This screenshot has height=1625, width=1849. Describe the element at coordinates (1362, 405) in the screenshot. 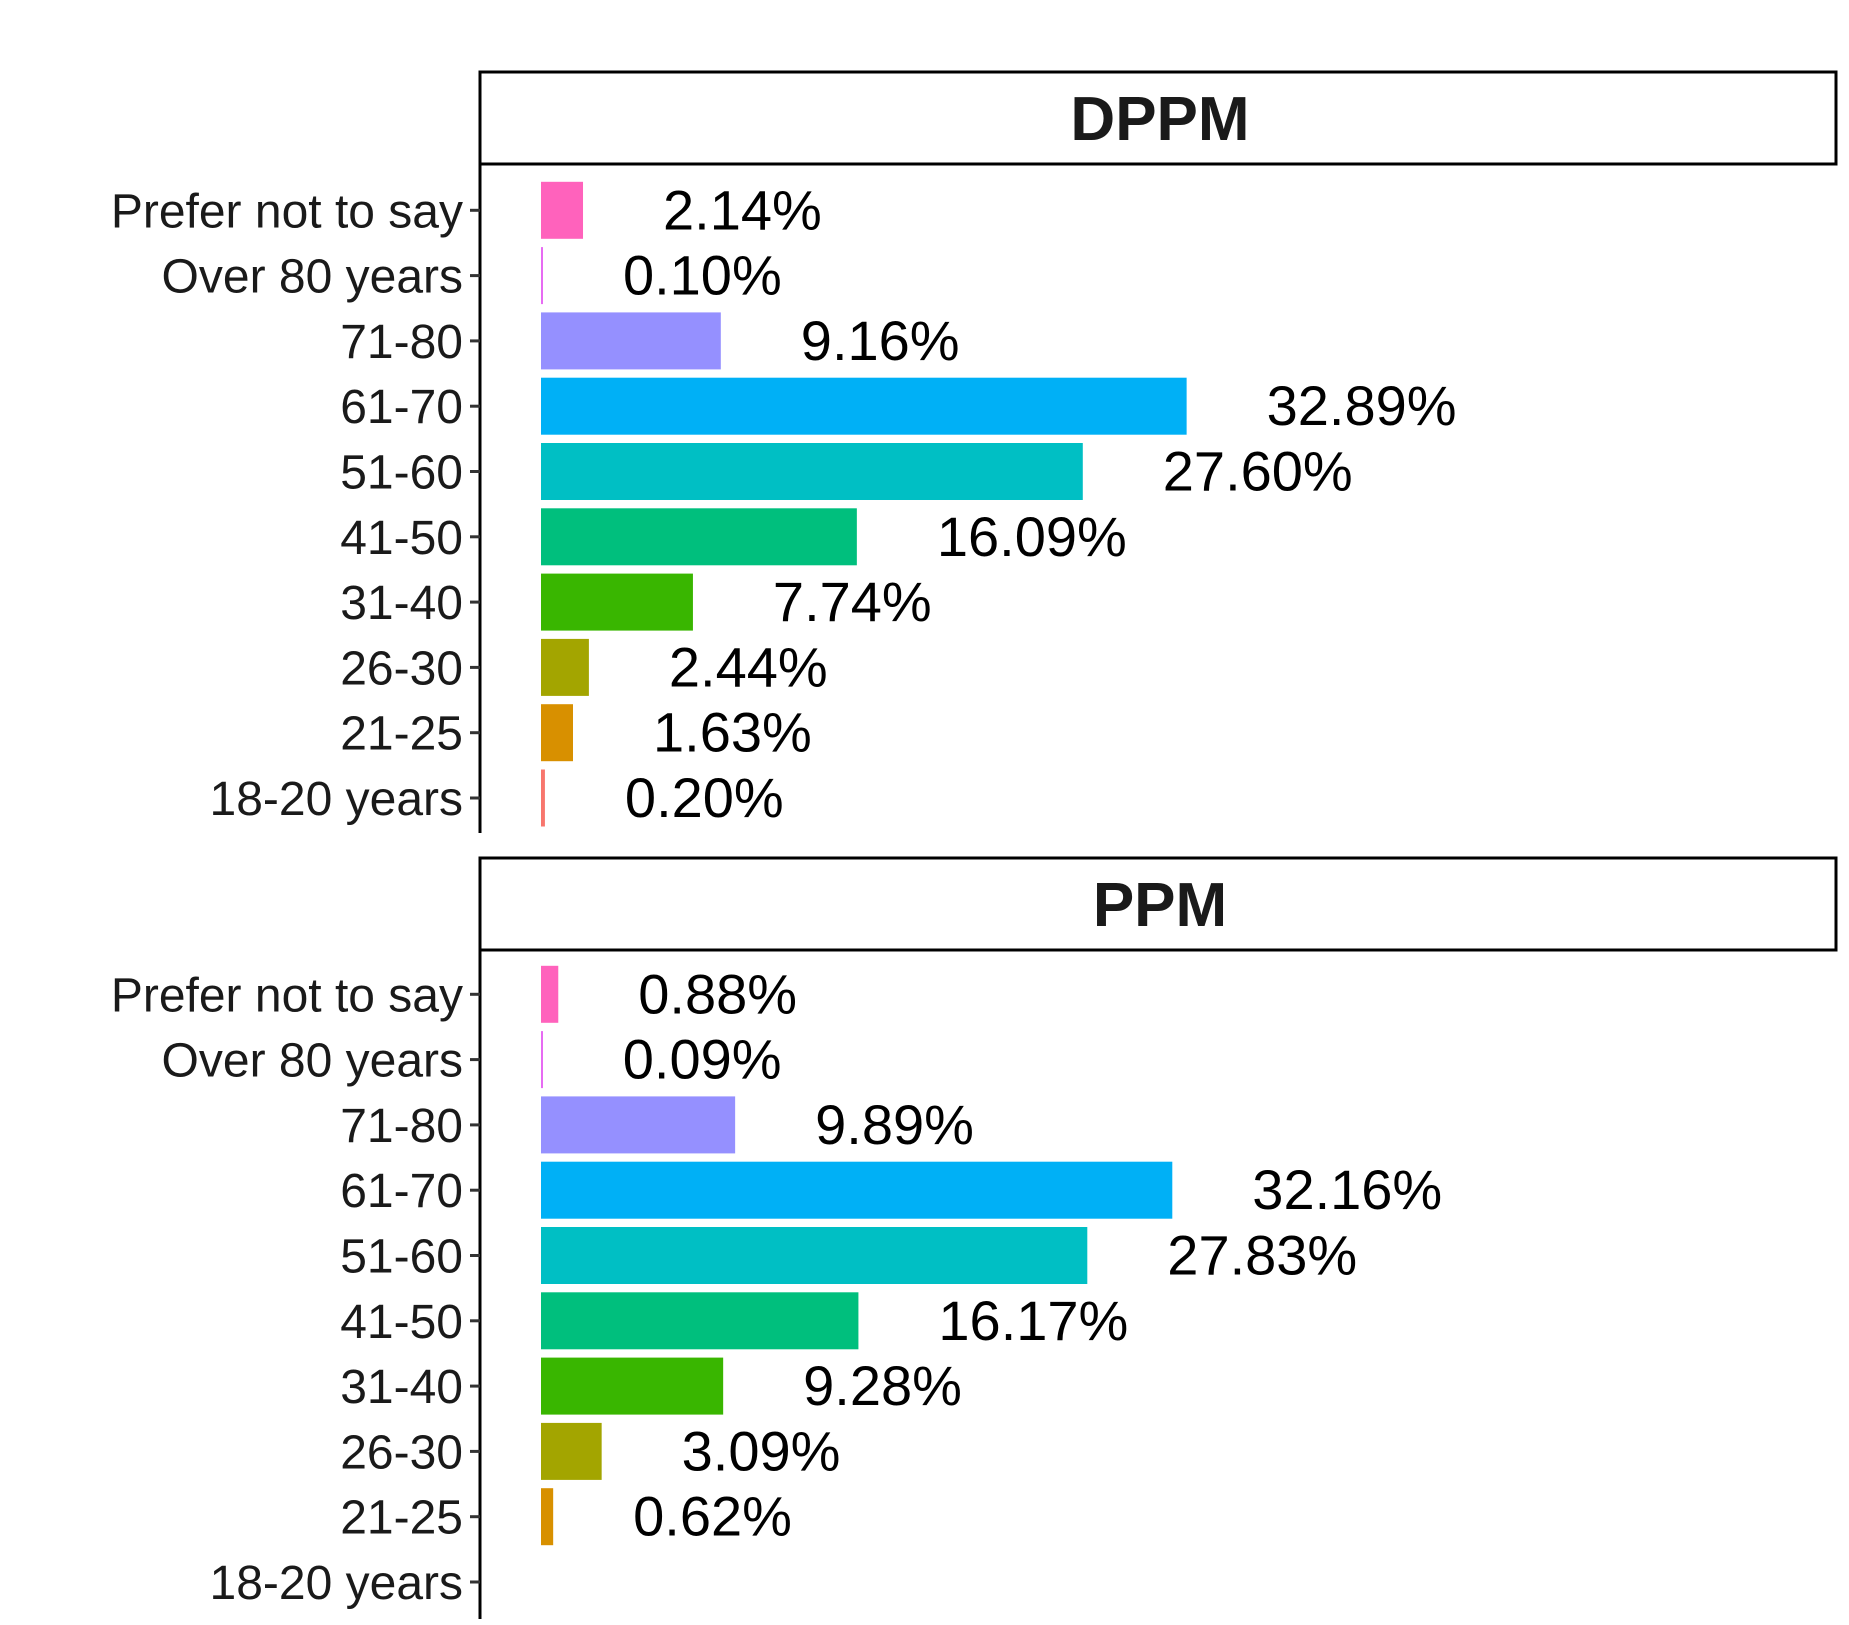

I see `data-label: 32.89%` at that location.